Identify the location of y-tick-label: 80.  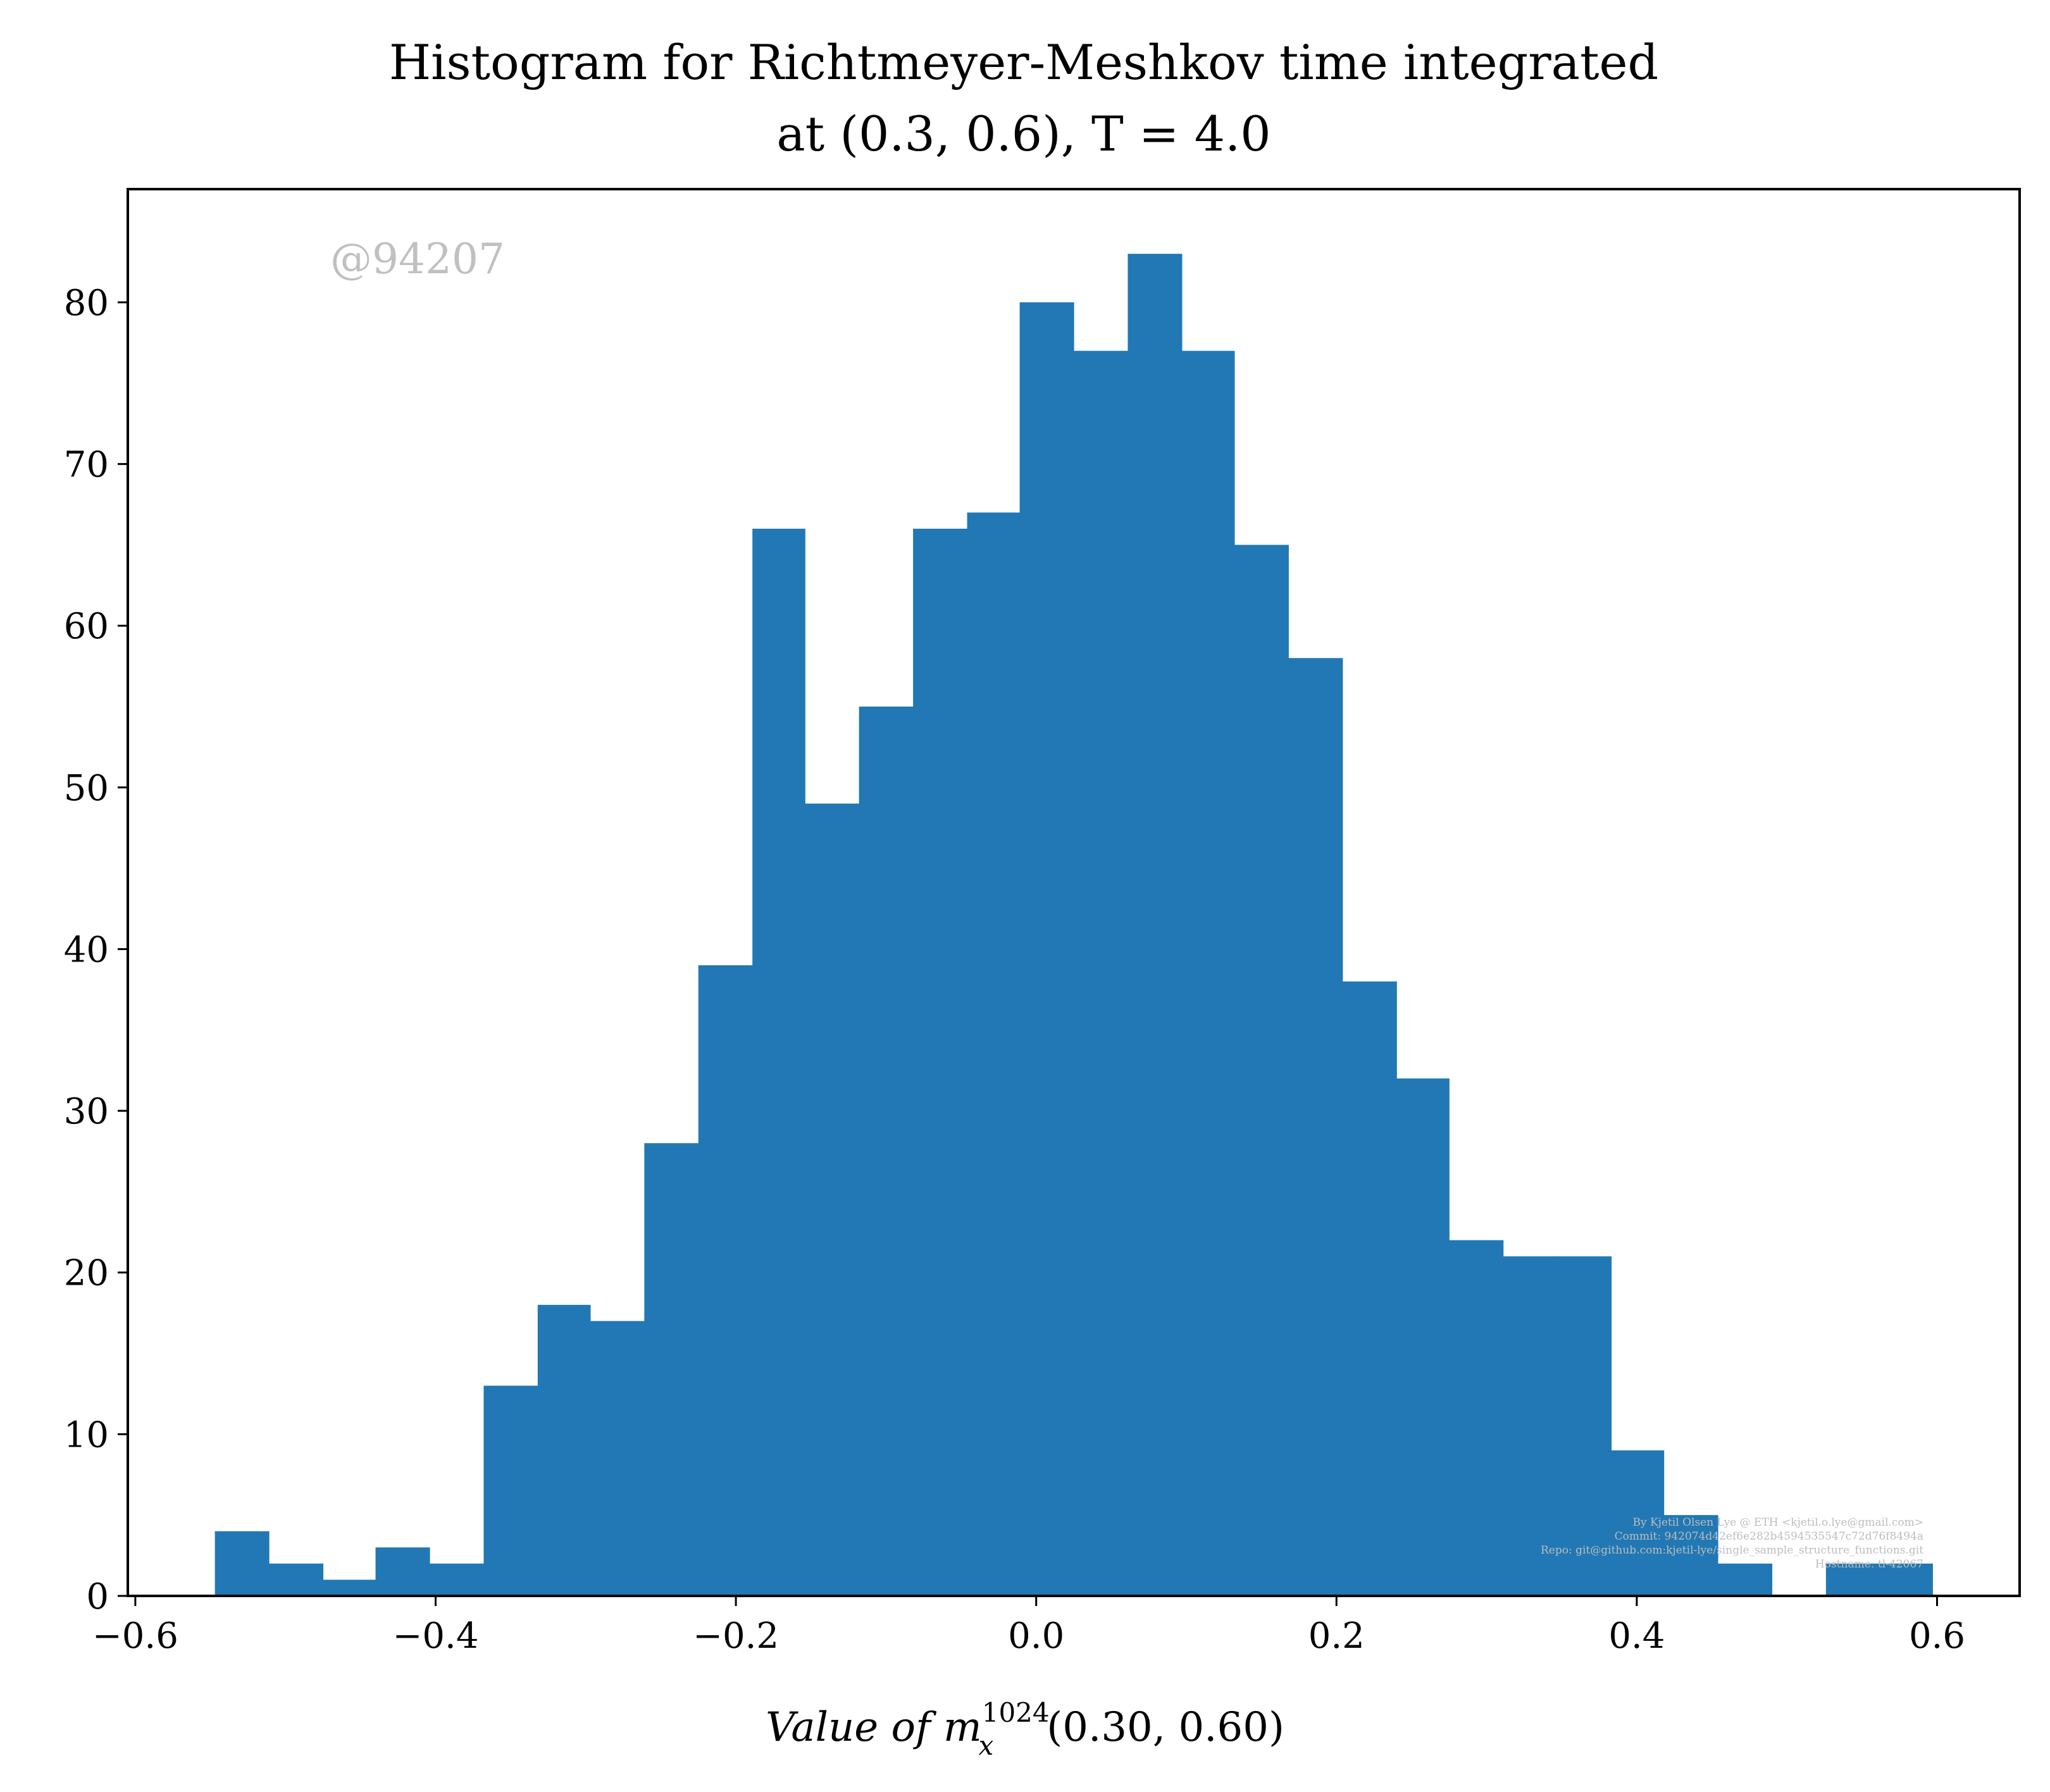
(87, 303).